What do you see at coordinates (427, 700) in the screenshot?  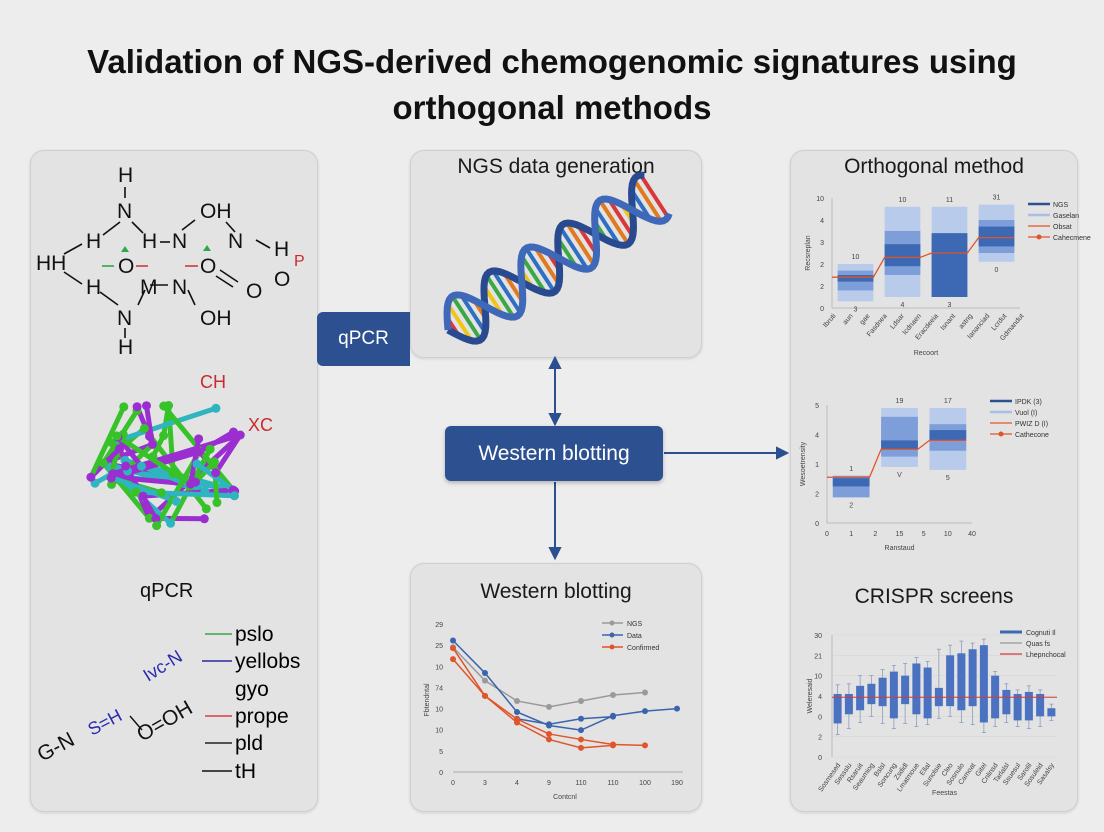 I see `y-axis-label: Fbtendntal` at bounding box center [427, 700].